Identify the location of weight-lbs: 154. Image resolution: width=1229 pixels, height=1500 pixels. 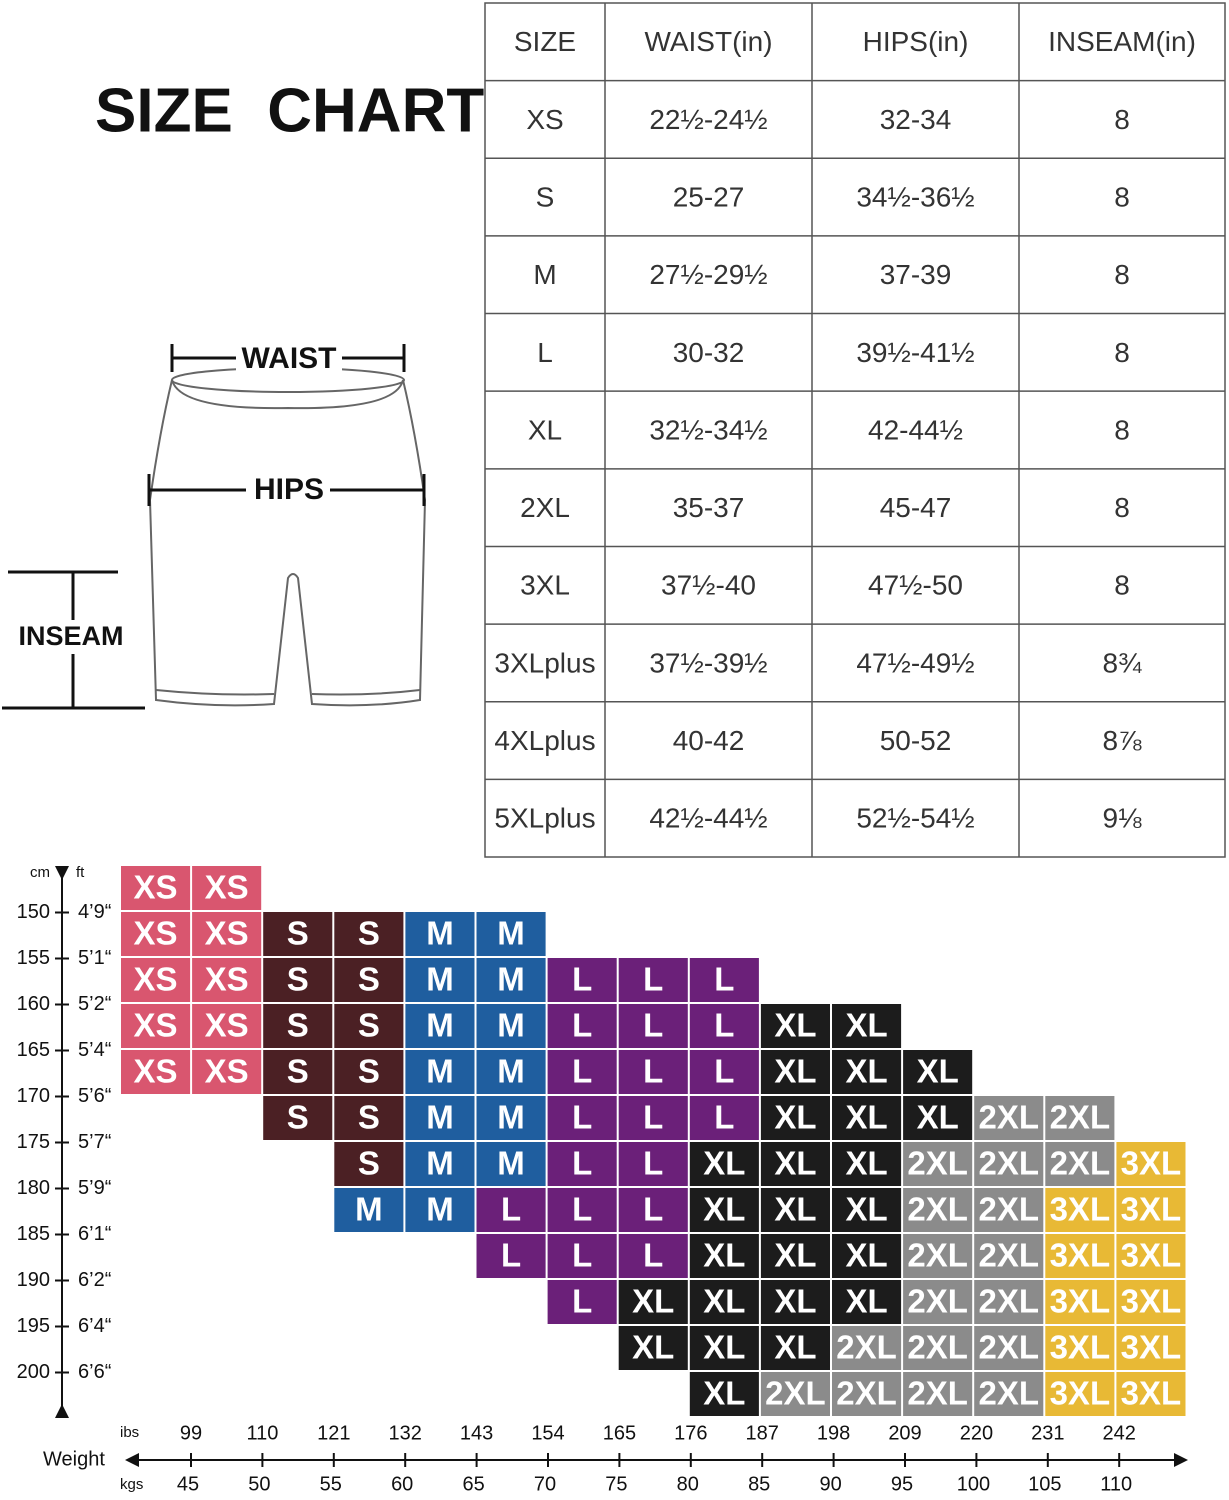
(547, 1433).